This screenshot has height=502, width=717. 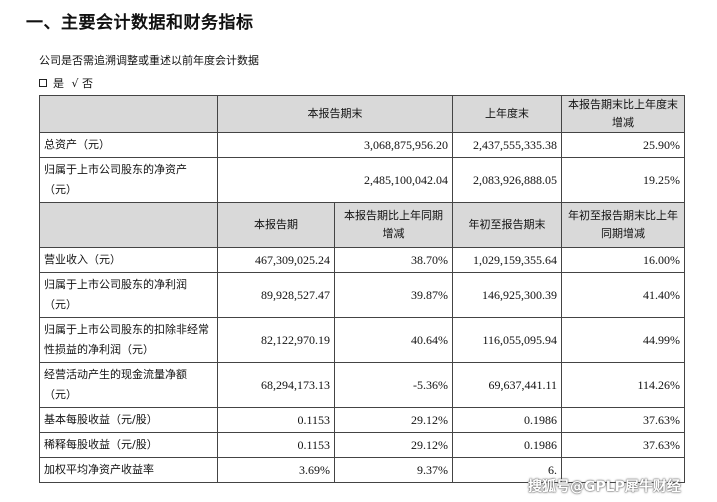 What do you see at coordinates (149, 60) in the screenshot?
I see `restatement-question: 公司是否需追溯调整或重述以前年度会计数据` at bounding box center [149, 60].